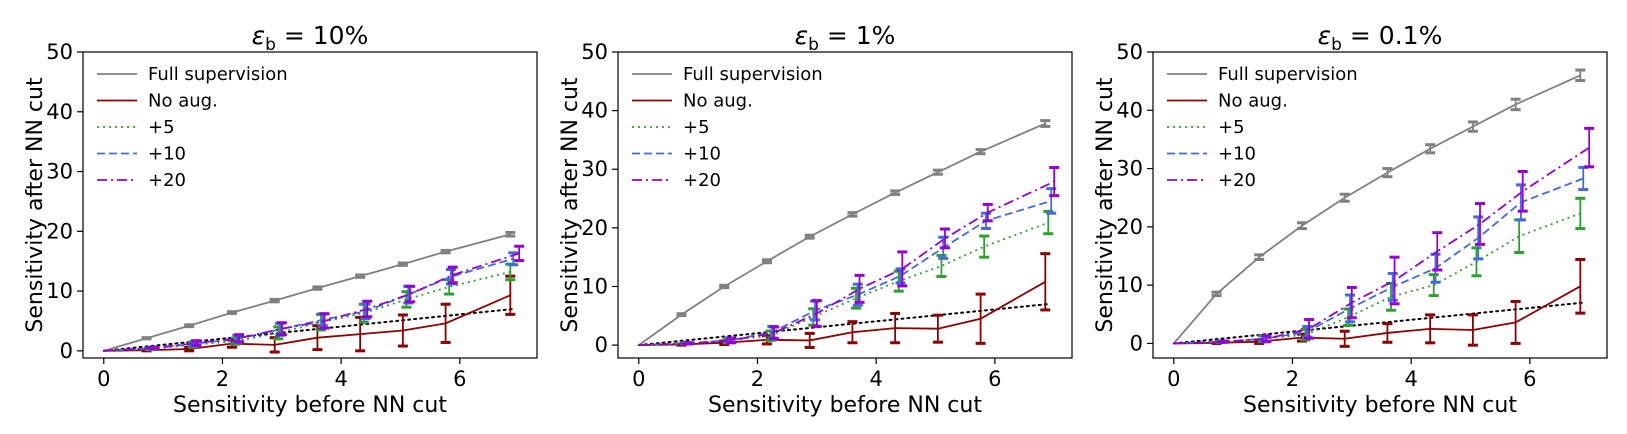  Describe the element at coordinates (1129, 110) in the screenshot. I see `chart-3-ytick-label: 40` at that location.